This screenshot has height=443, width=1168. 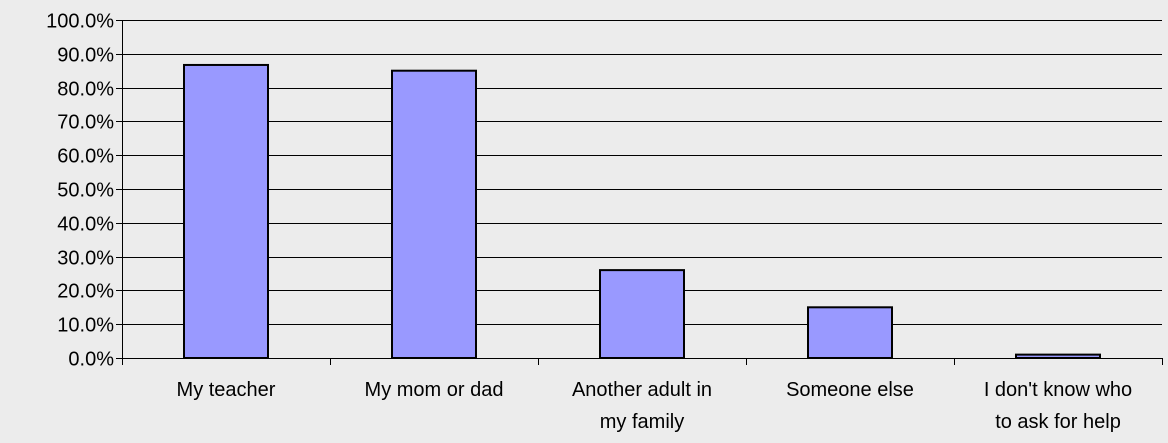 I want to click on y-tick-label: 90.0%, so click(x=85, y=56).